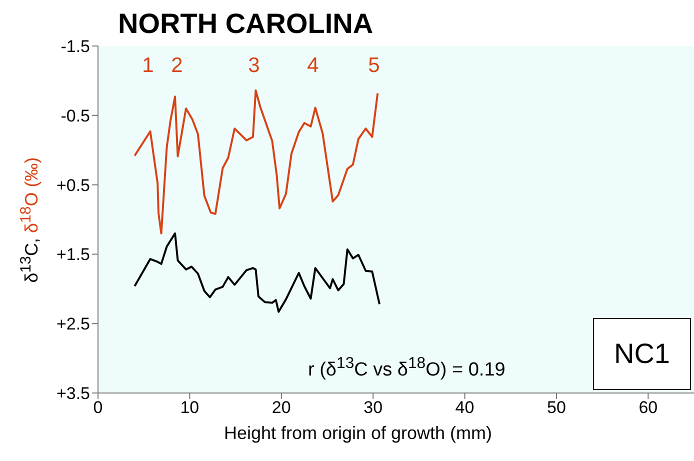 This screenshot has height=461, width=694. What do you see at coordinates (281, 408) in the screenshot?
I see `x-tick-label: 20` at bounding box center [281, 408].